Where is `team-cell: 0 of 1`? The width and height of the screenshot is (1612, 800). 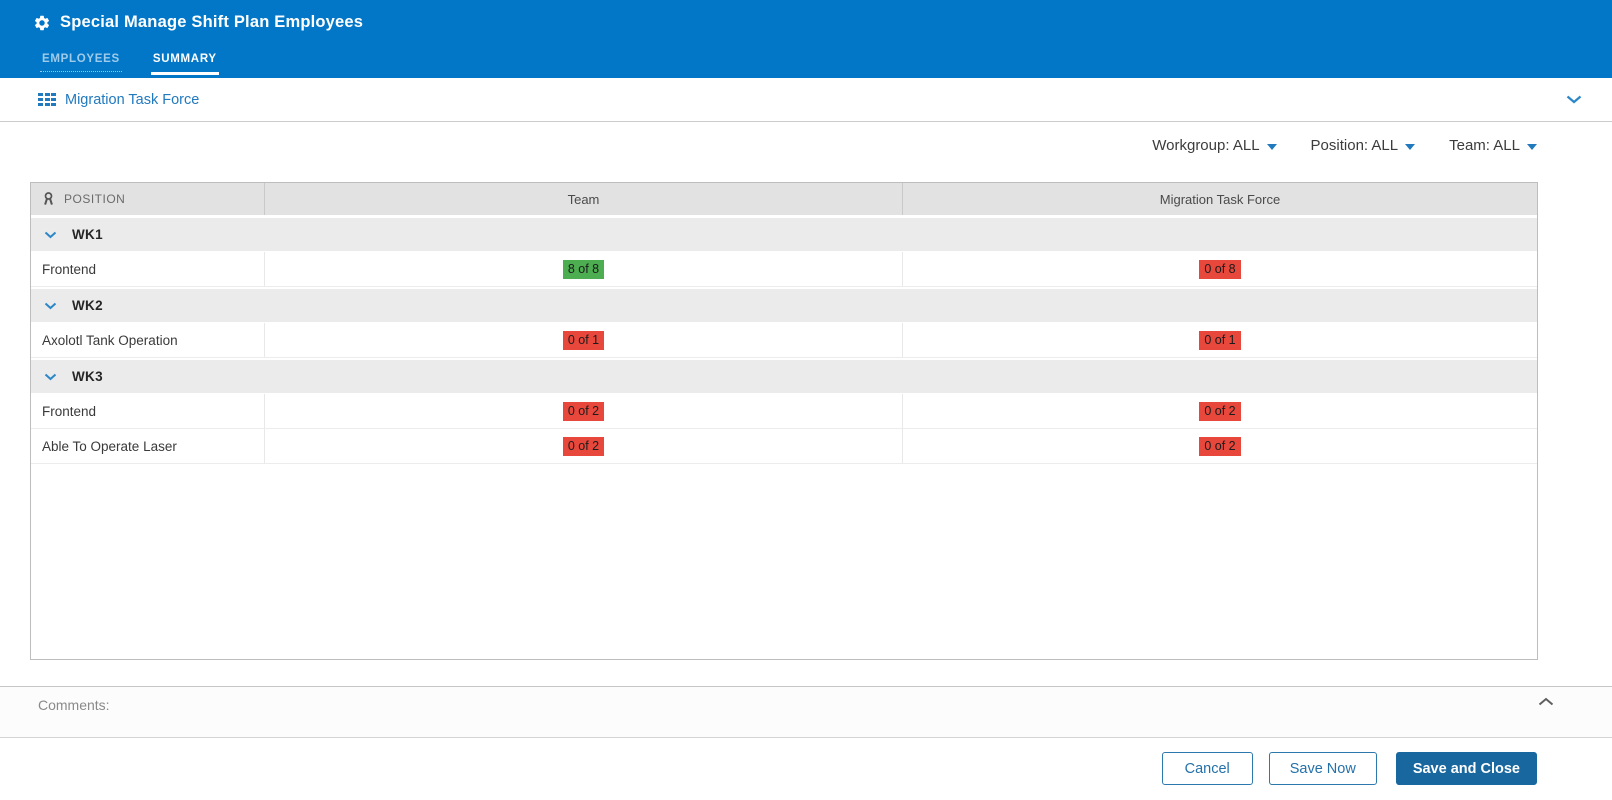
team-cell: 0 of 1 is located at coordinates (583, 340).